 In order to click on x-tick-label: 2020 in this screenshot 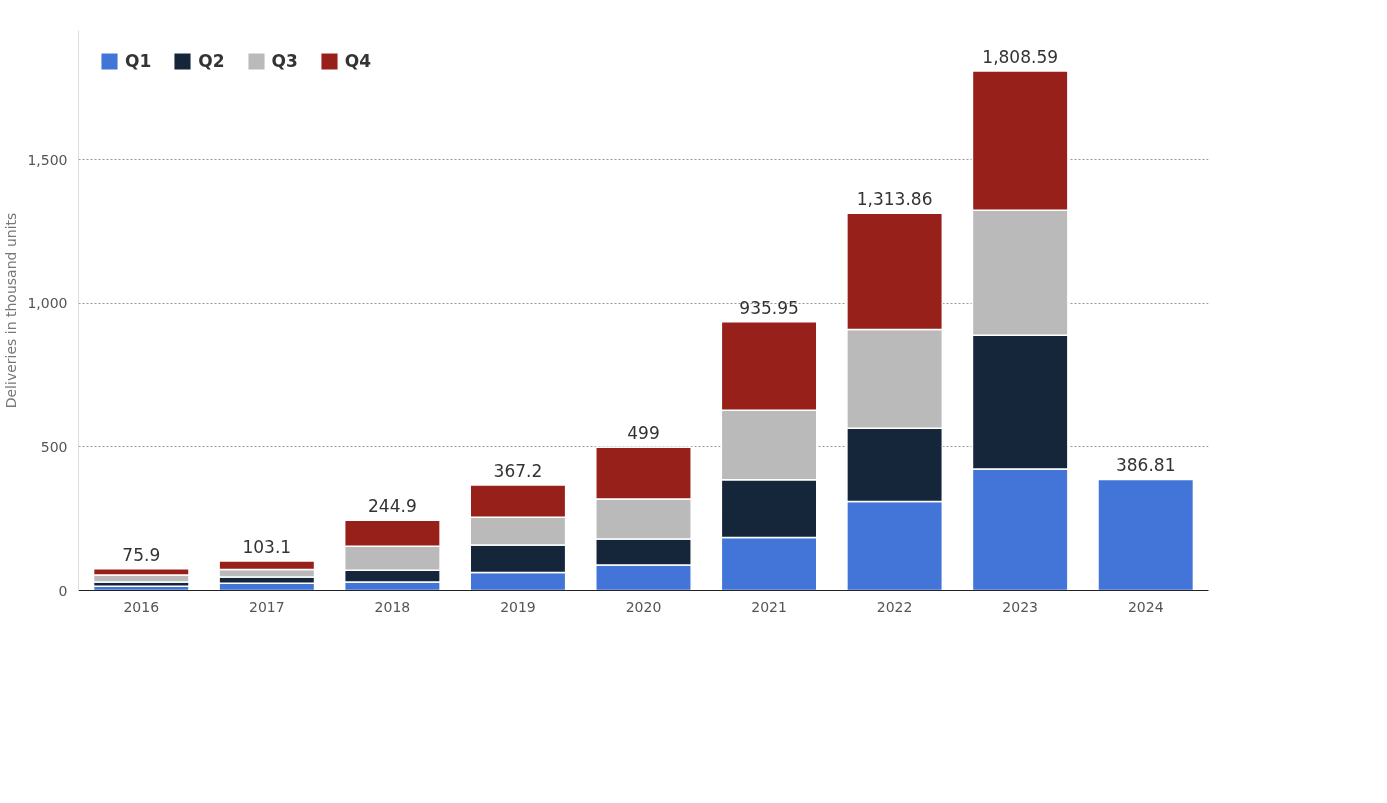, I will do `click(643, 606)`.